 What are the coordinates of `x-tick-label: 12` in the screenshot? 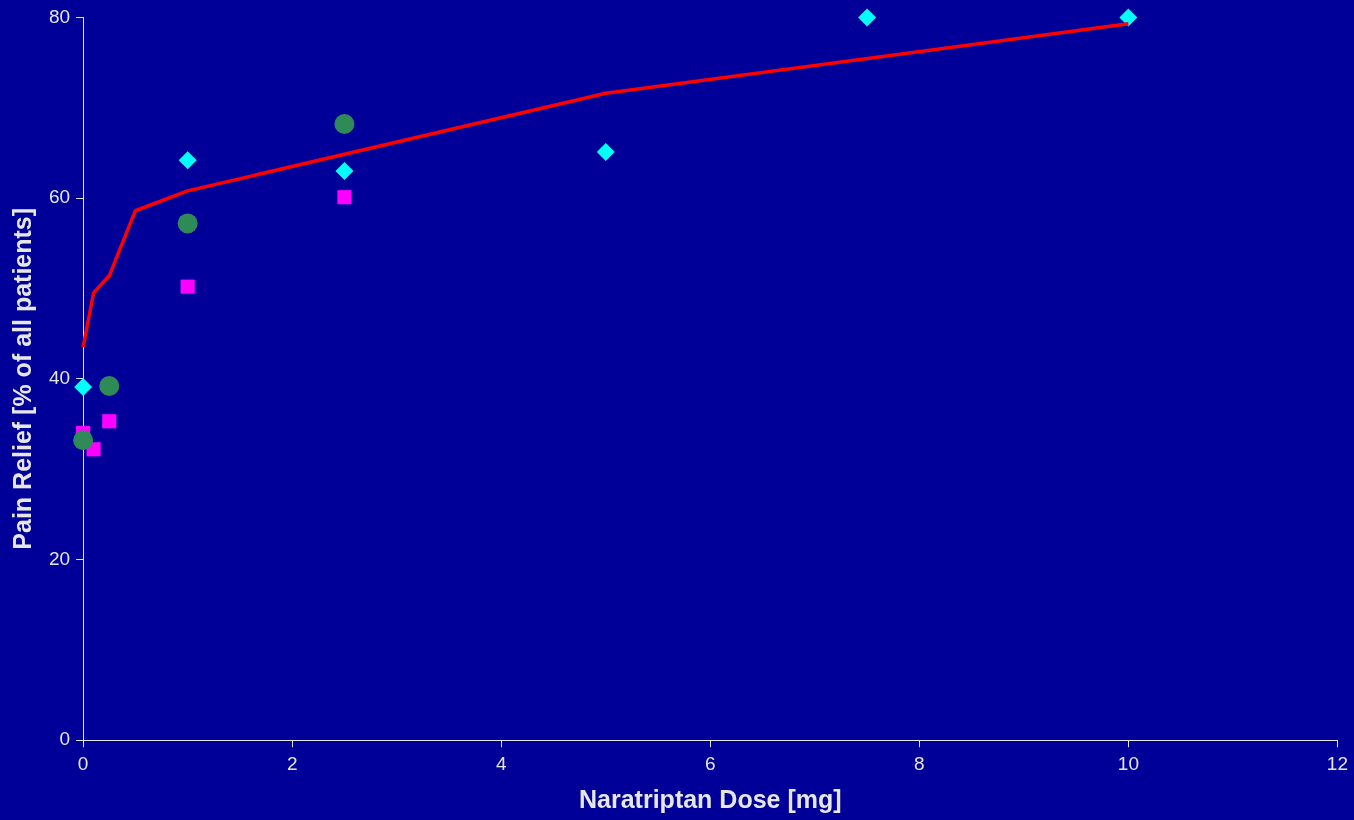 It's located at (1337, 763).